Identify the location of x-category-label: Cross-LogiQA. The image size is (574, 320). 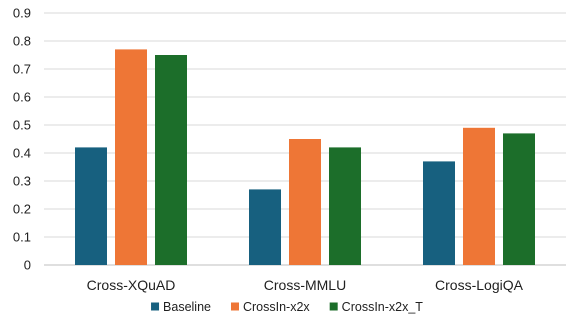
(479, 285).